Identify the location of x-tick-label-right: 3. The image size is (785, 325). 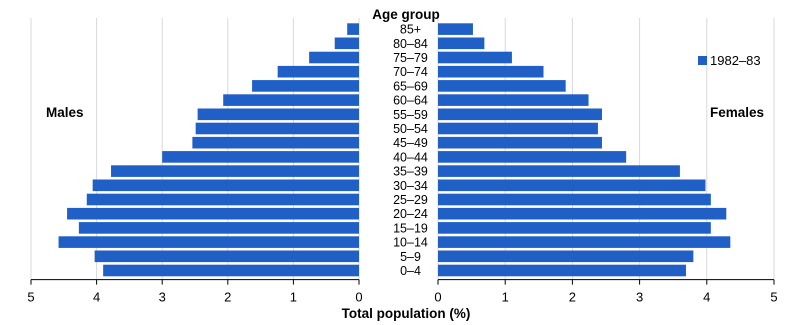
(639, 297).